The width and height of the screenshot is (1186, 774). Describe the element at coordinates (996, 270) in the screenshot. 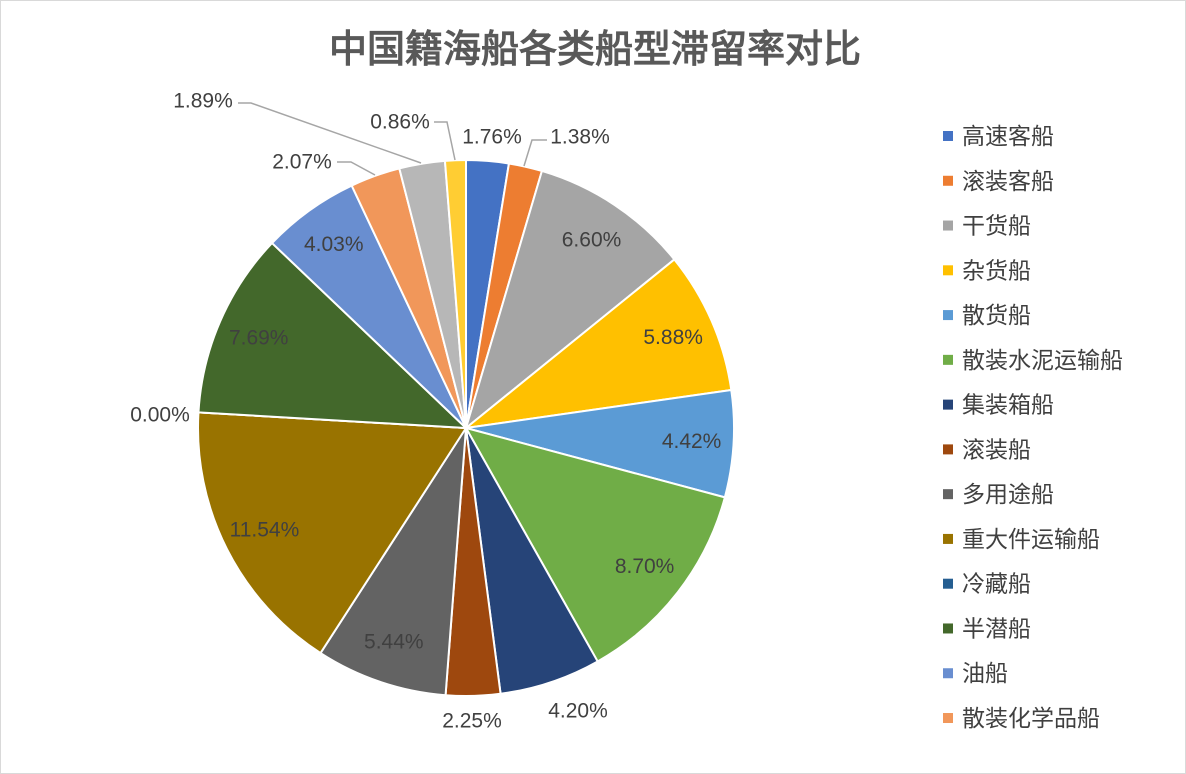

I see `legend-label: 杂货船` at that location.